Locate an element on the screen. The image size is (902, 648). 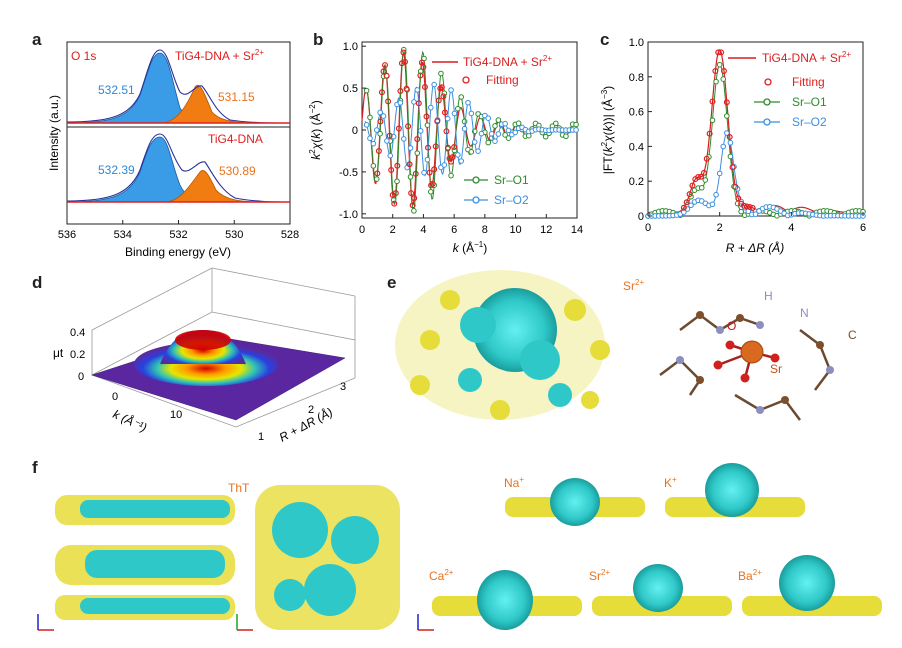
exafs-legend-sro2: Sr–O2 is located at coordinates (511, 200).